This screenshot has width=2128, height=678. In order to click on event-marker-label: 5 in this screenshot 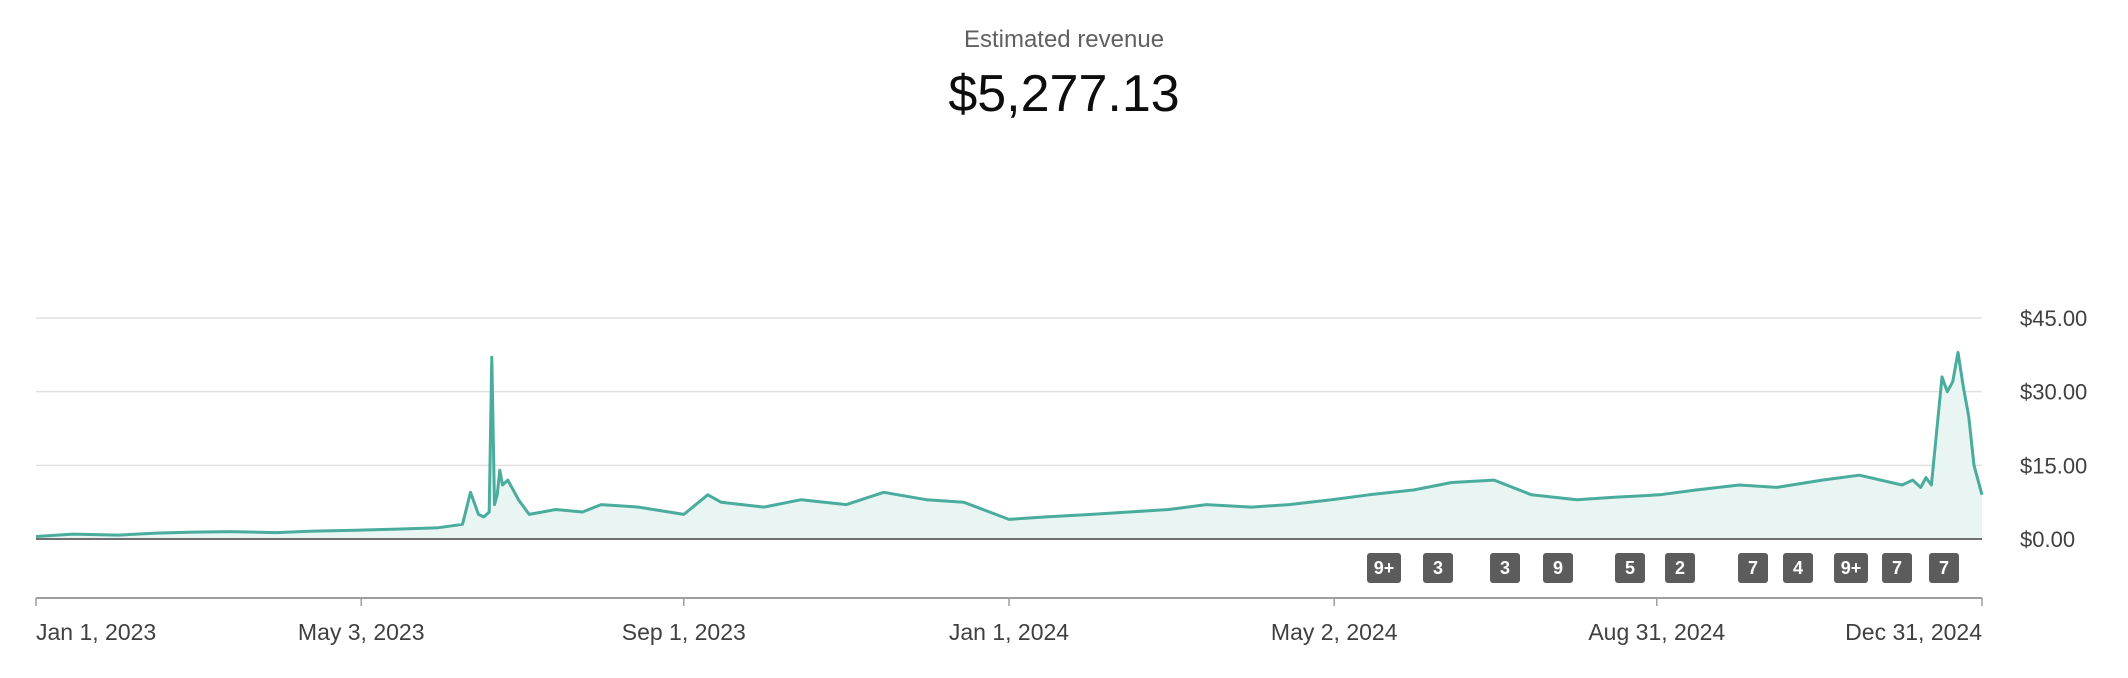, I will do `click(1630, 568)`.